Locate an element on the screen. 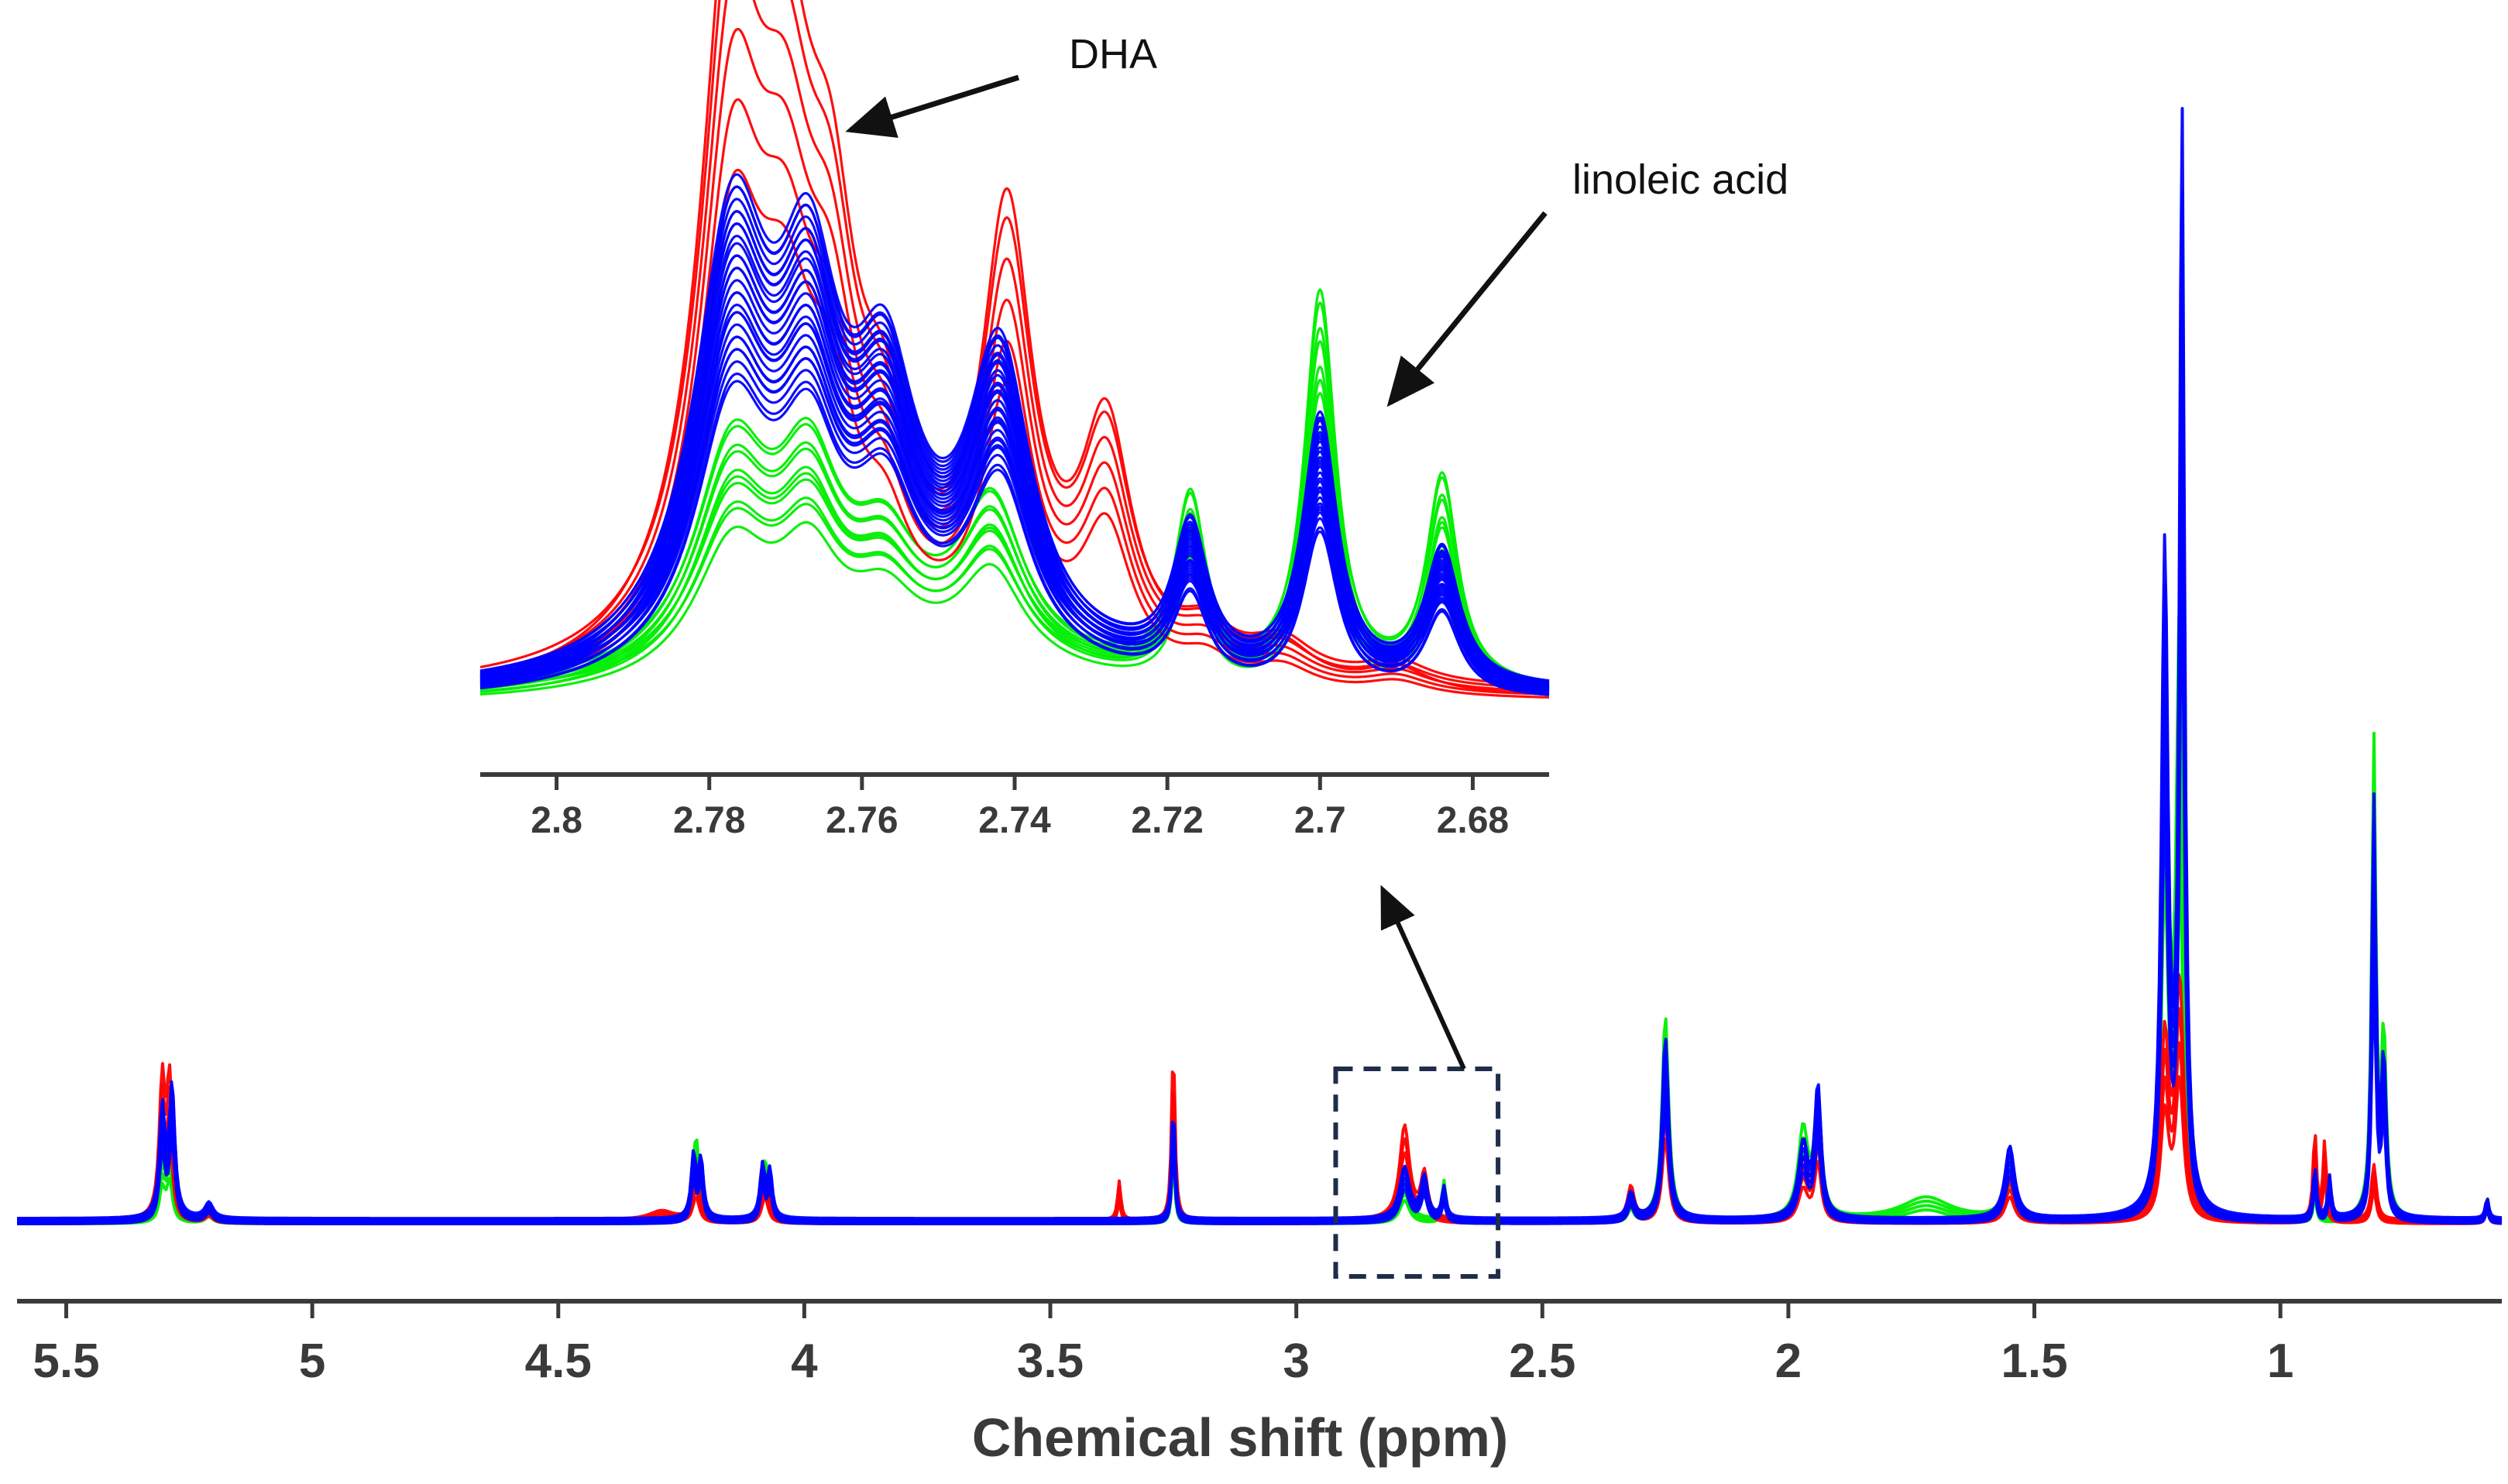 The height and width of the screenshot is (1484, 2508). zoom-region-box is located at coordinates (1417, 1173).